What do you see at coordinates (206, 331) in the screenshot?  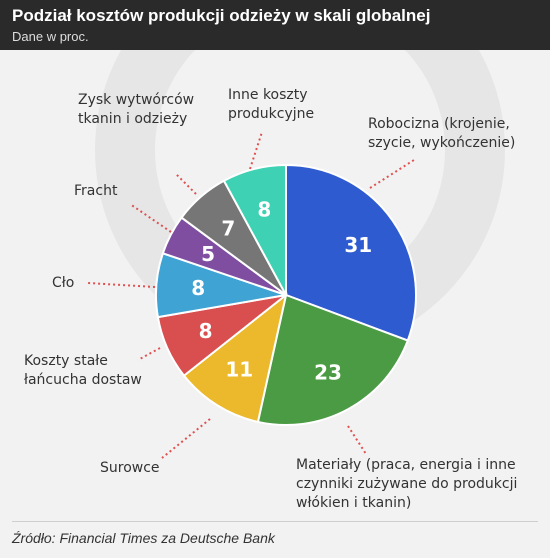 I see `slice-value-koszty: 8` at bounding box center [206, 331].